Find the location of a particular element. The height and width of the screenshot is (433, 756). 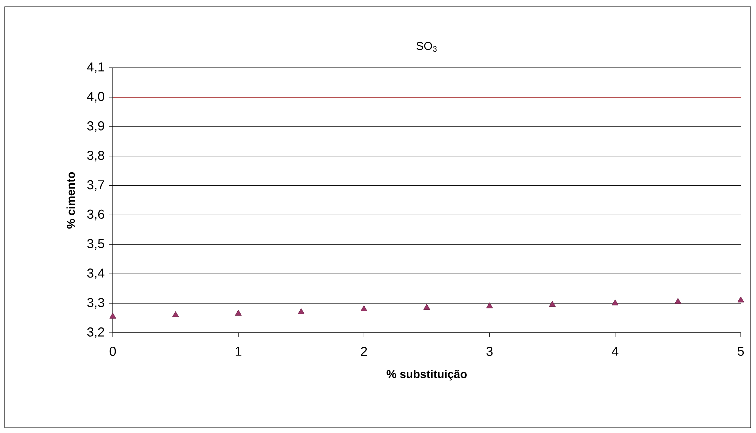

y-tick-label: 3,2 is located at coordinates (95, 333).